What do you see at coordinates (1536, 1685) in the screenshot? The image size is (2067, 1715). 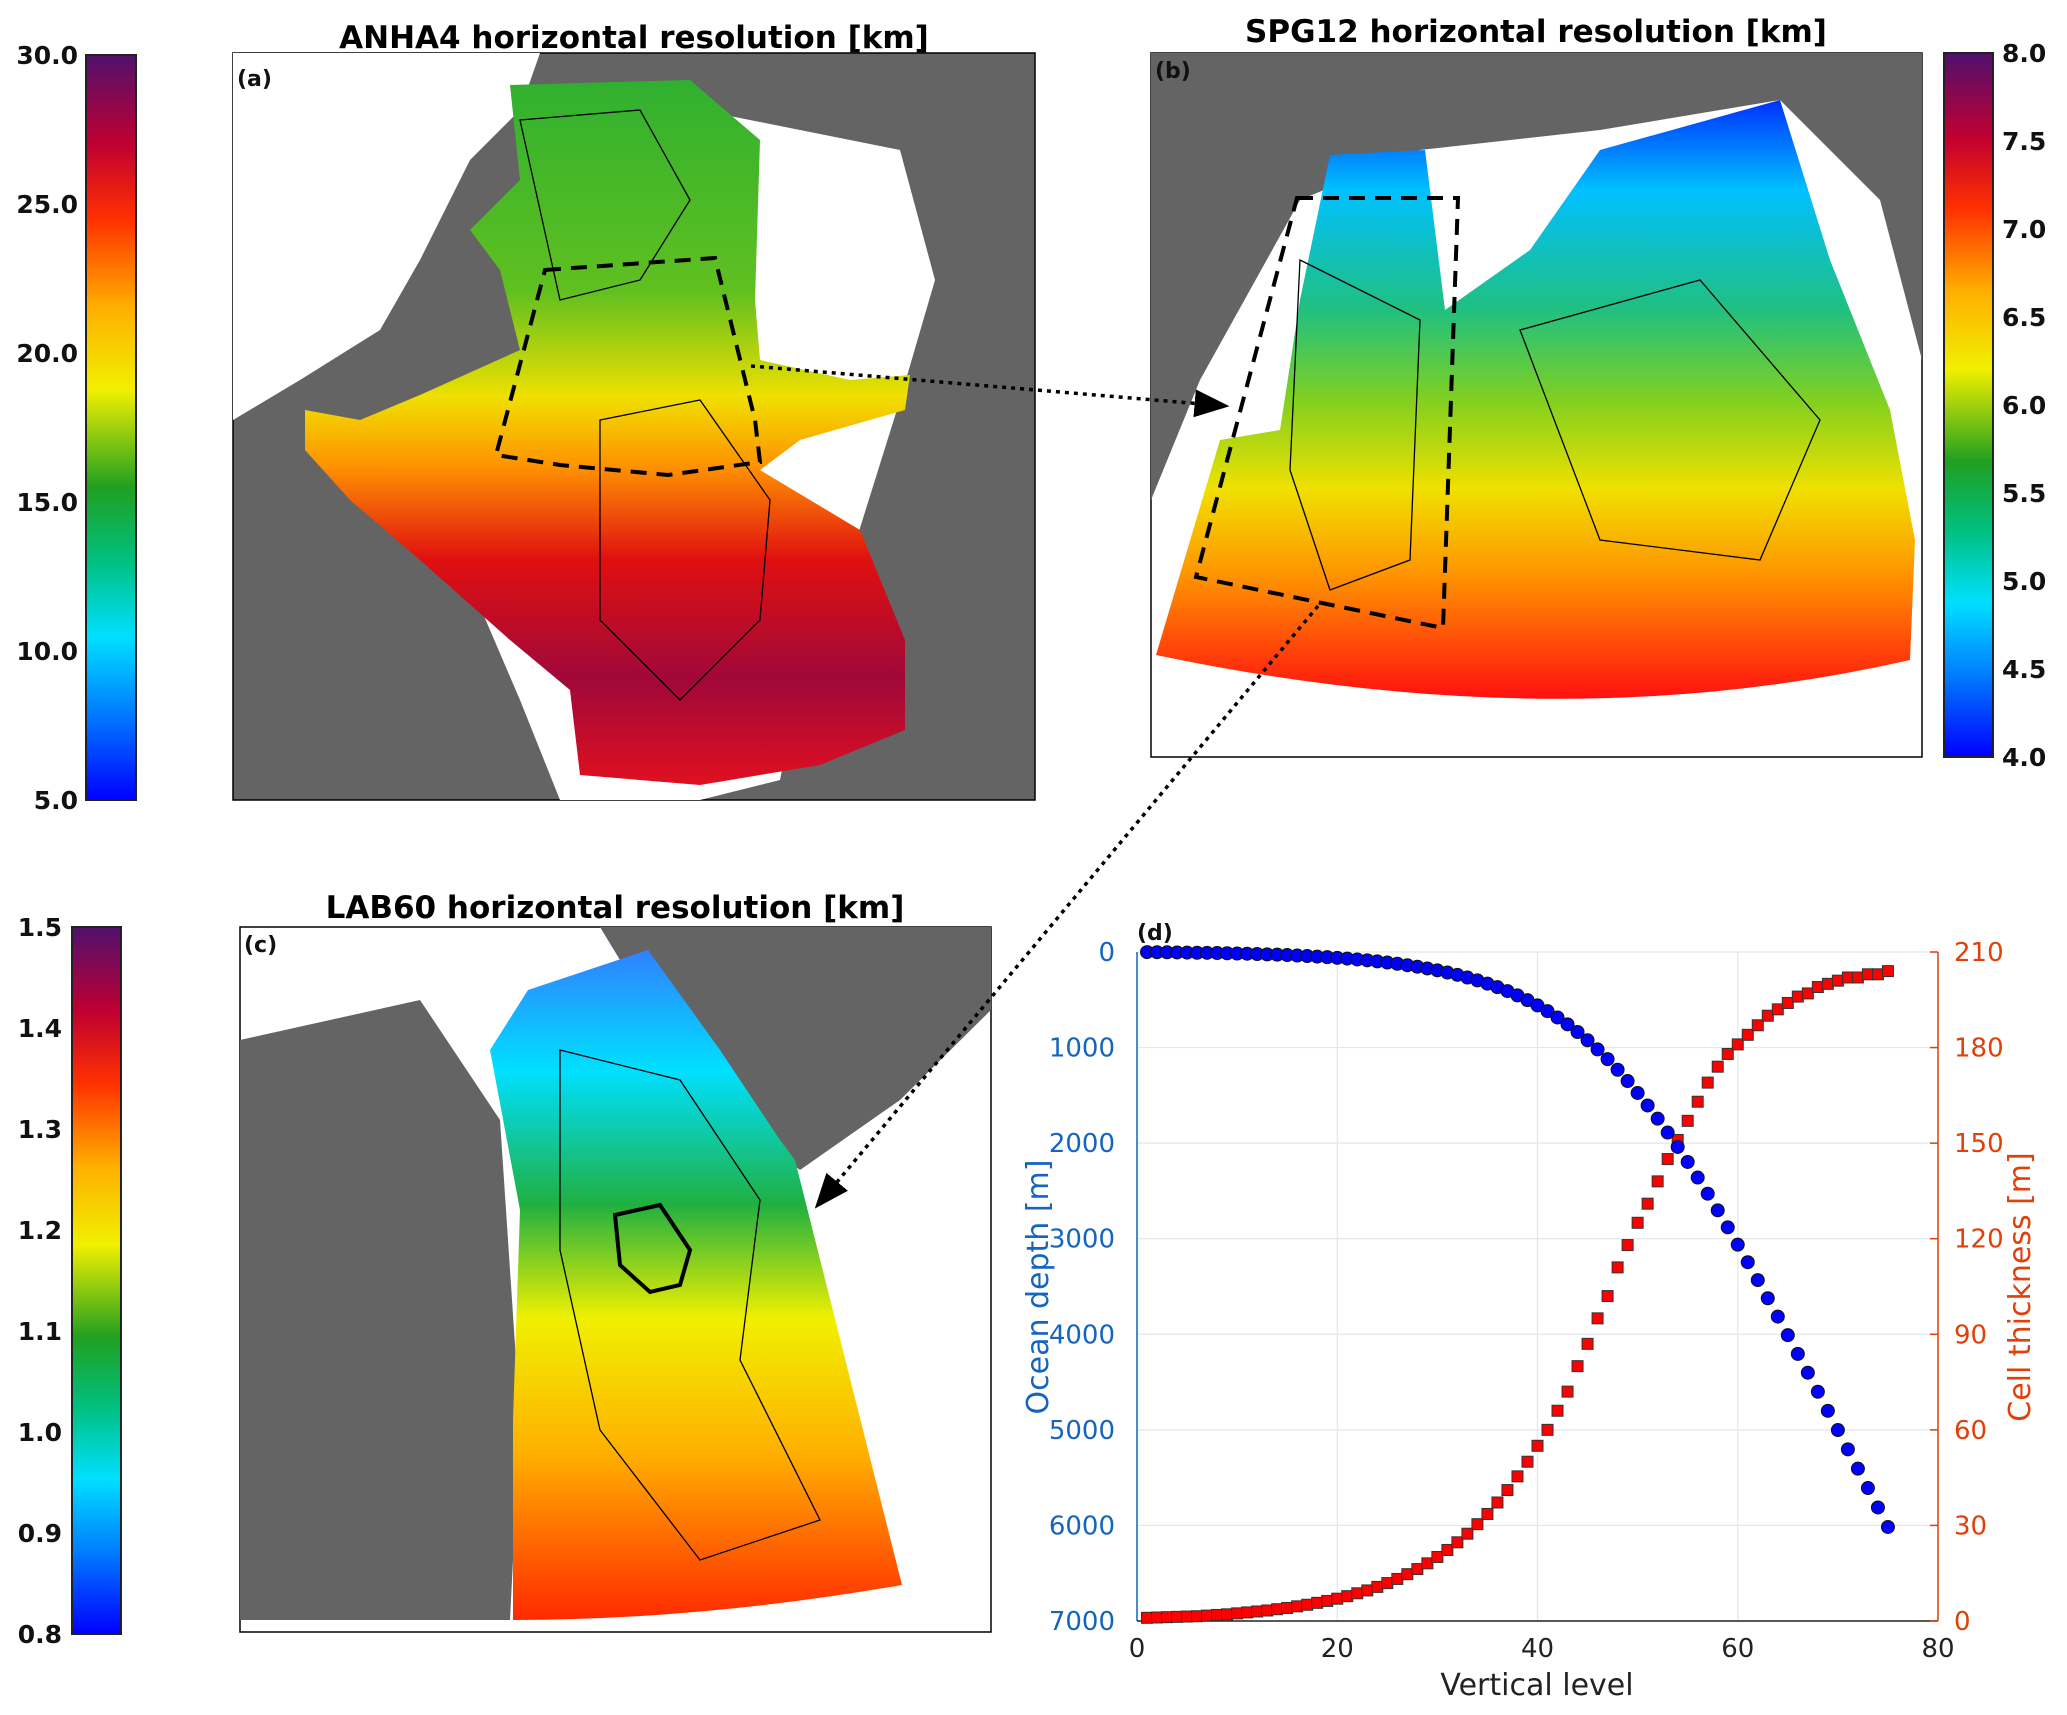 I see `x-axis-label: Vertical level` at bounding box center [1536, 1685].